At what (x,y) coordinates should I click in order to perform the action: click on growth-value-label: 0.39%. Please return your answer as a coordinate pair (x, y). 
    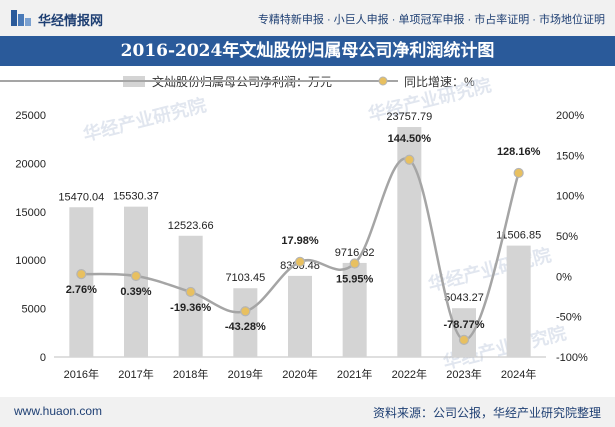
    Looking at the image, I should click on (135, 292).